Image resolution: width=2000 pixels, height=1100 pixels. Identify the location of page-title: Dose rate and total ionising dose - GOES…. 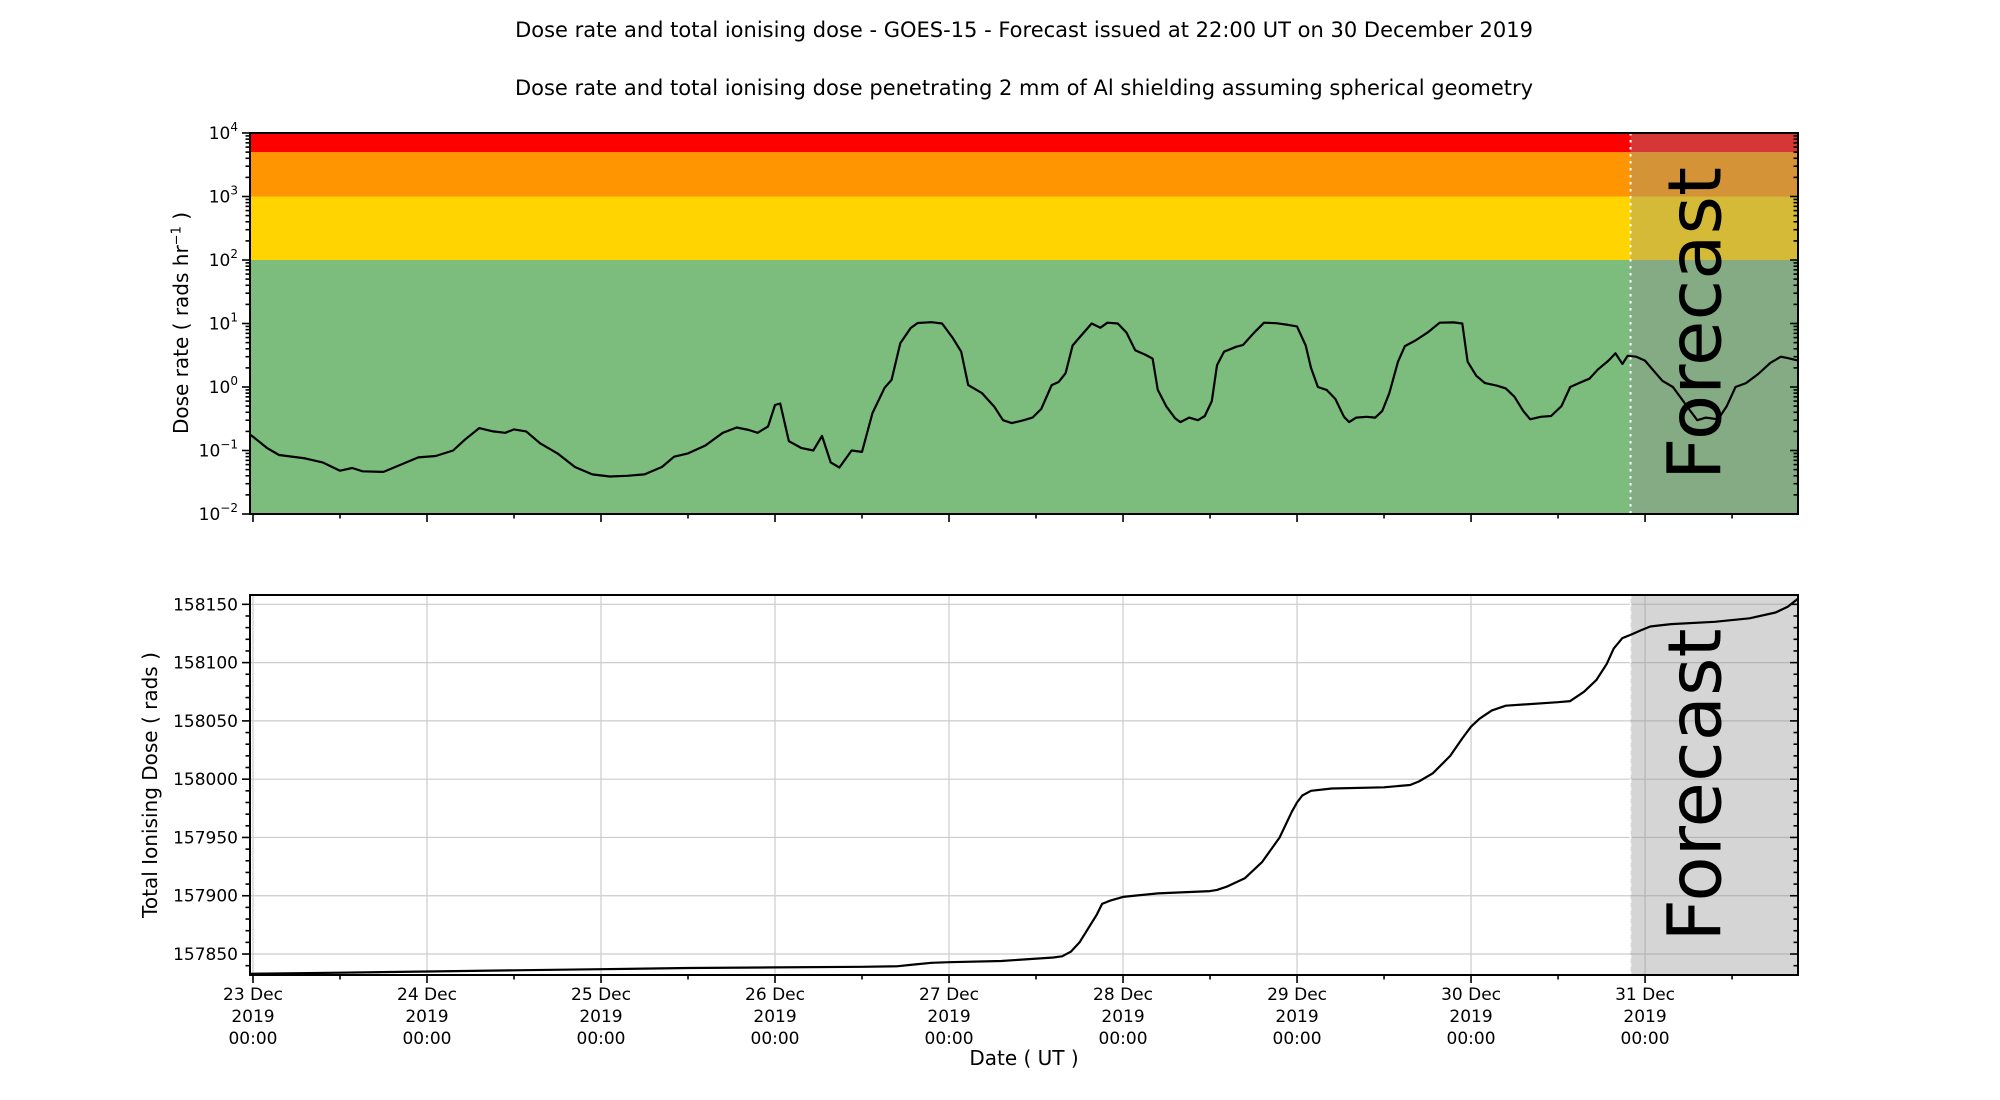
(1024, 30).